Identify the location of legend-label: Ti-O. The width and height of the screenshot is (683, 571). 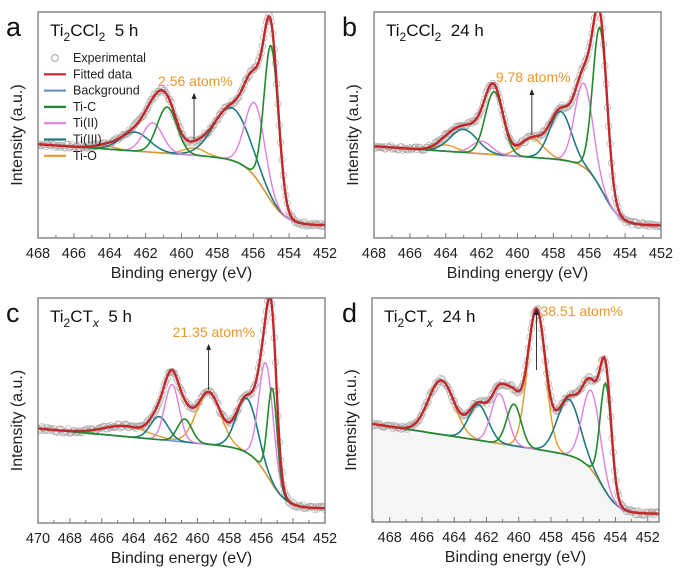
(85, 156).